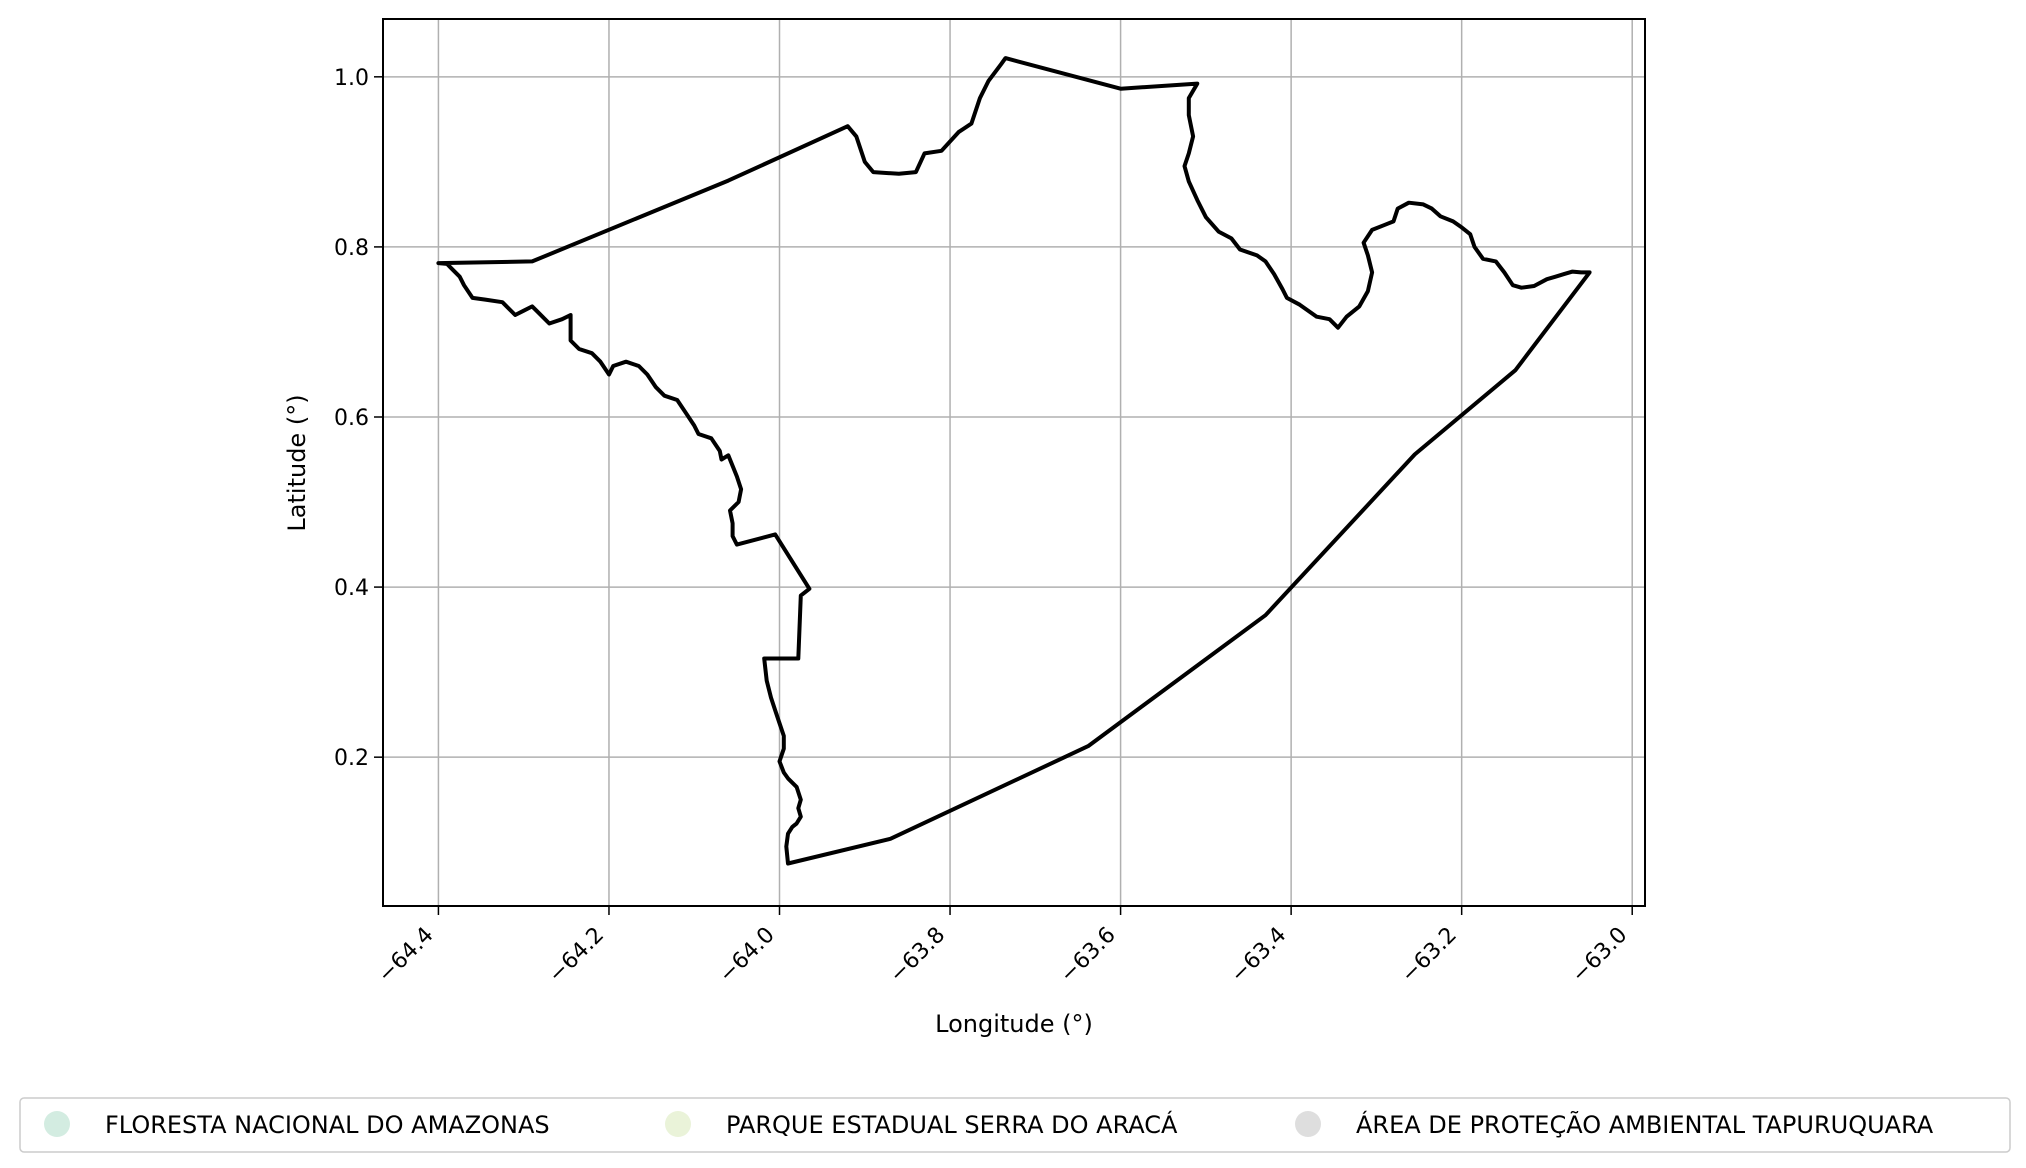  I want to click on legend-label: ÁREA DE PROTEÇÃO AMBIENTAL TAPURUQUARA, so click(1645, 1124).